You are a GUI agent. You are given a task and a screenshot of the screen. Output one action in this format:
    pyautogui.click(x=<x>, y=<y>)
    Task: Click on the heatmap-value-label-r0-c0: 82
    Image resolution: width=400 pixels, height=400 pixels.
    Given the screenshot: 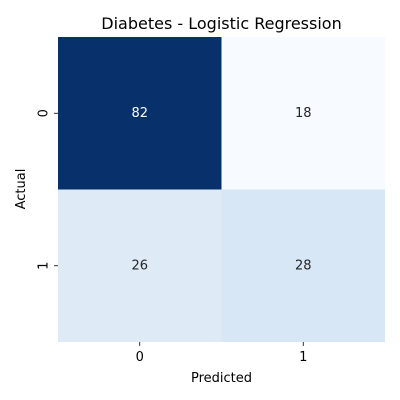 What is the action you would take?
    pyautogui.click(x=139, y=113)
    